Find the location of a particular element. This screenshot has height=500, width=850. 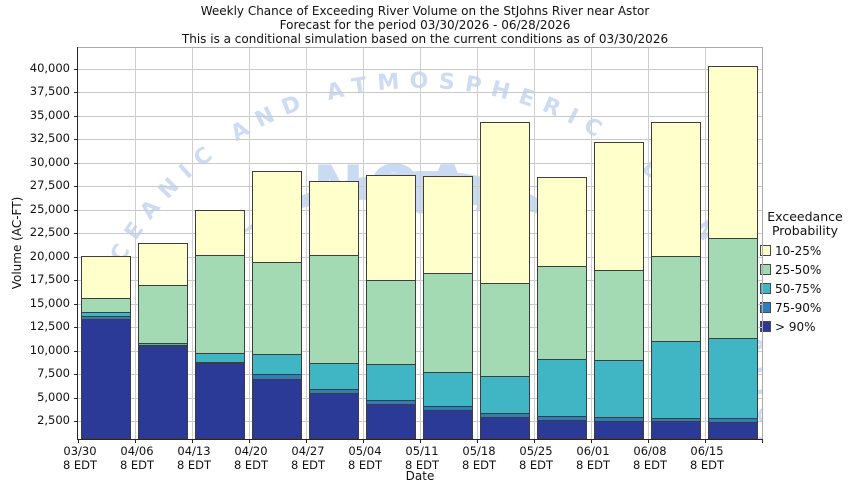

y-axis-tick-label: 12,500 is located at coordinates (49, 326).